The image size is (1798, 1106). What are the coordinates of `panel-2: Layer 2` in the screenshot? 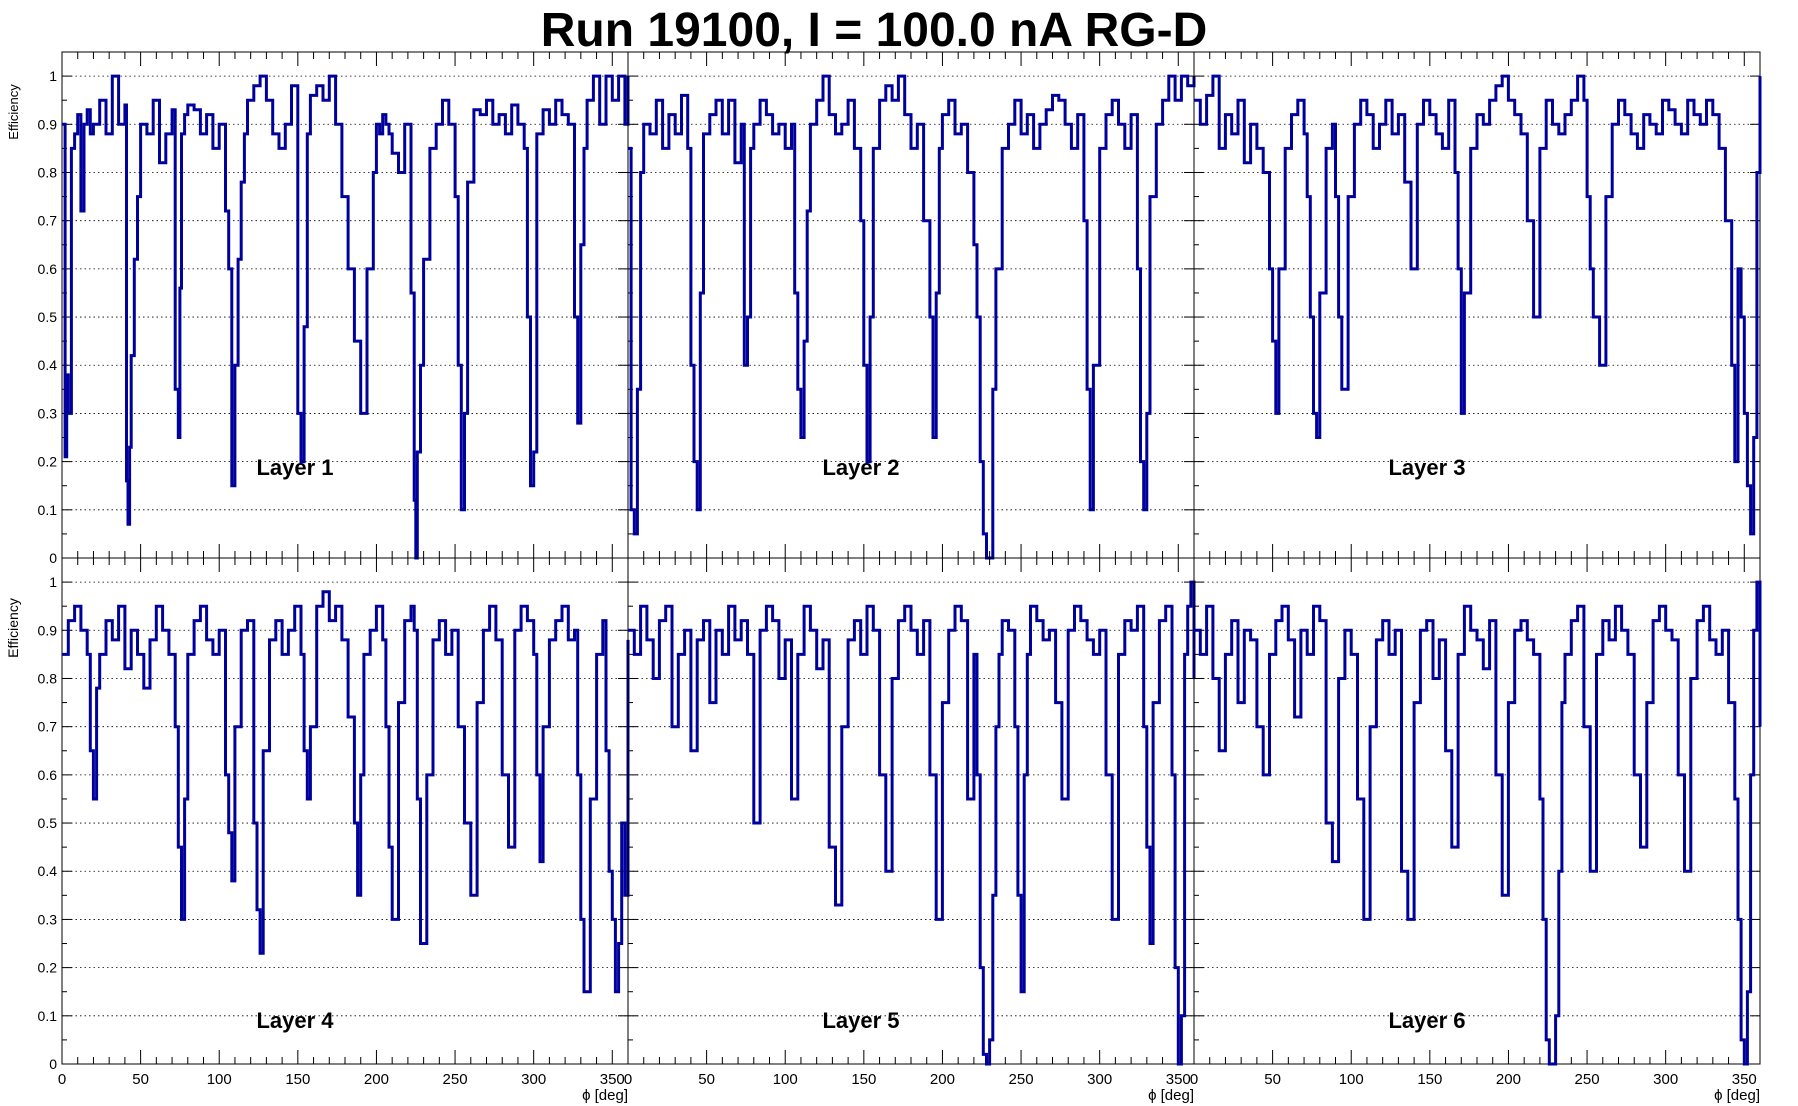 It's located at (911, 305).